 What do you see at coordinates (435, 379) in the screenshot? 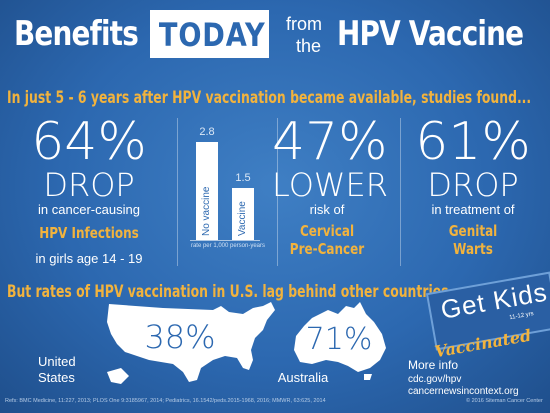
I see `more-info-link1: cdc.gov/hpv` at bounding box center [435, 379].